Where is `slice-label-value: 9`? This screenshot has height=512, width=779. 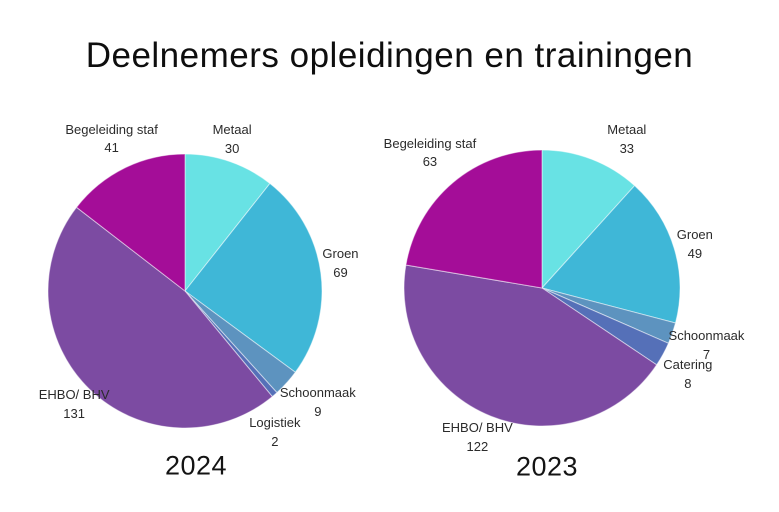 slice-label-value: 9 is located at coordinates (318, 411).